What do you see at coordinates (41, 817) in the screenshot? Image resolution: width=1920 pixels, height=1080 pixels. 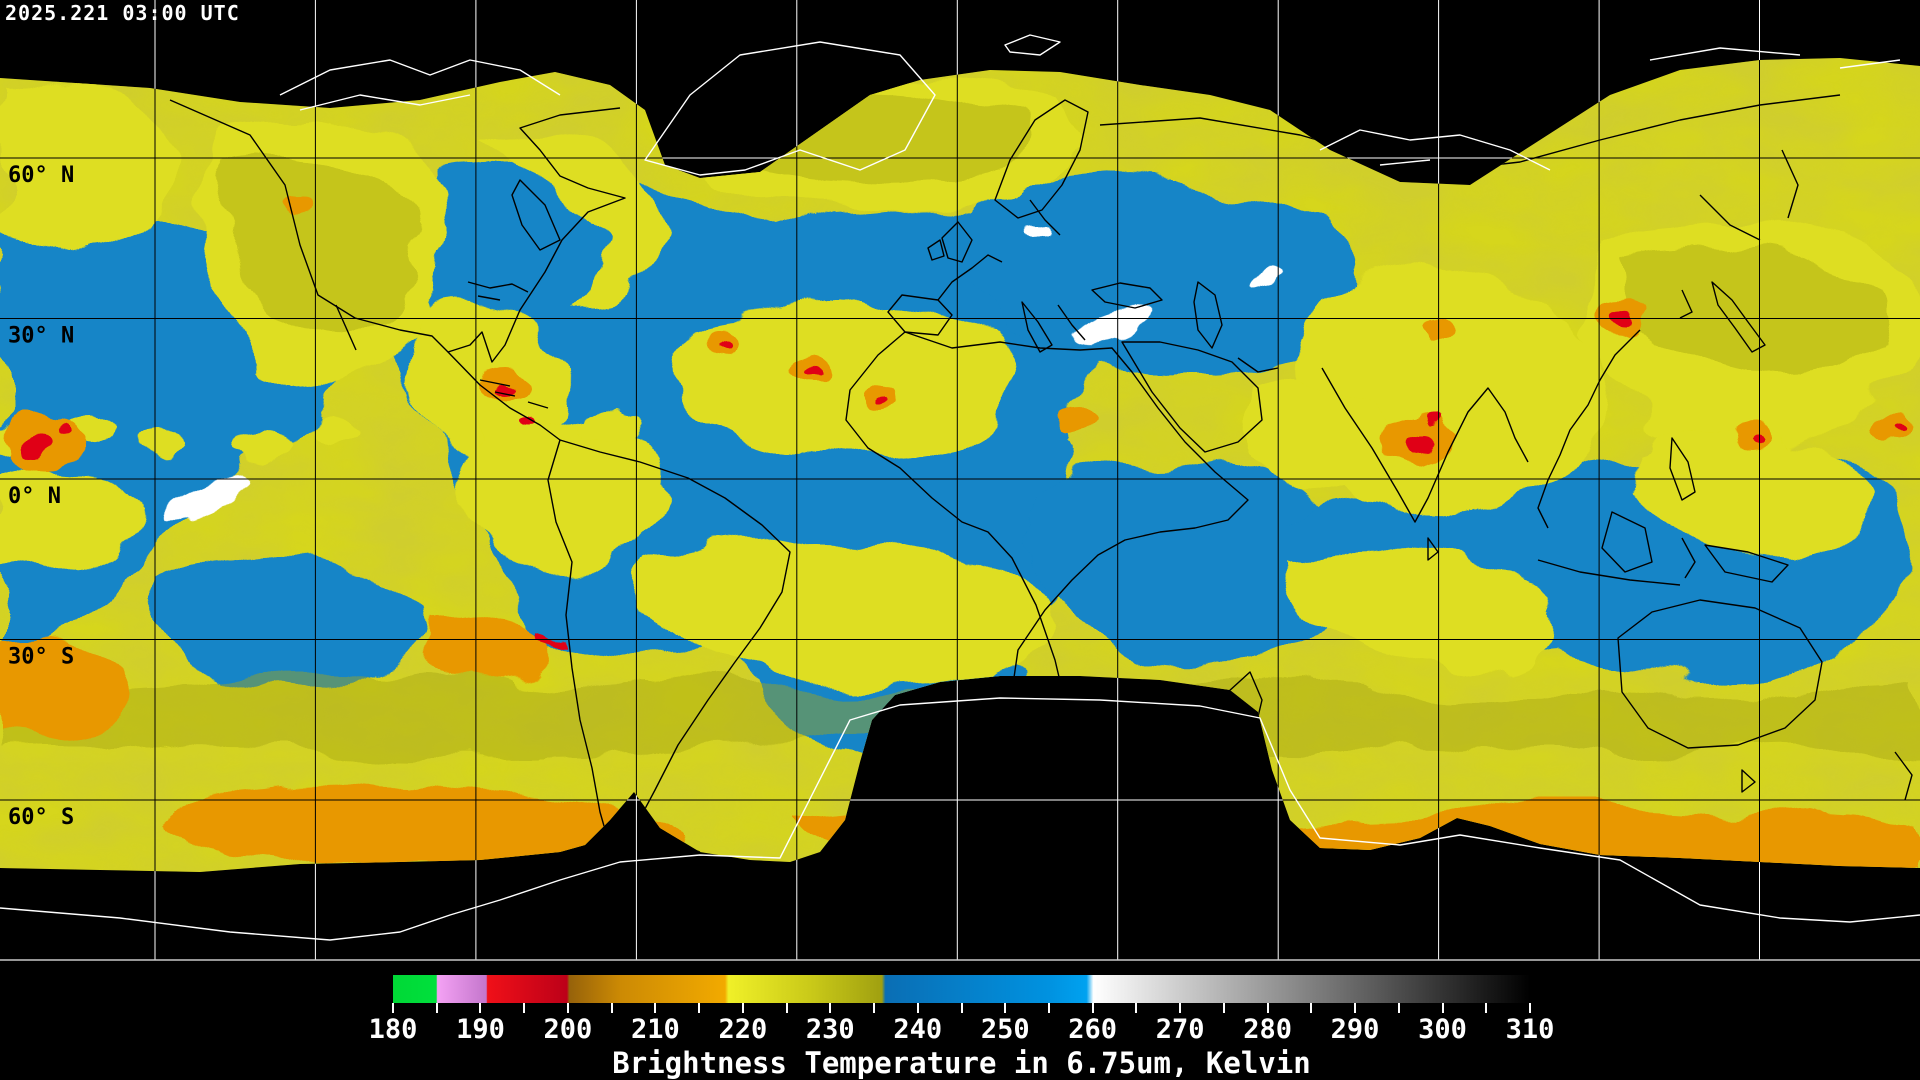 I see `latitude-label: 60° S` at bounding box center [41, 817].